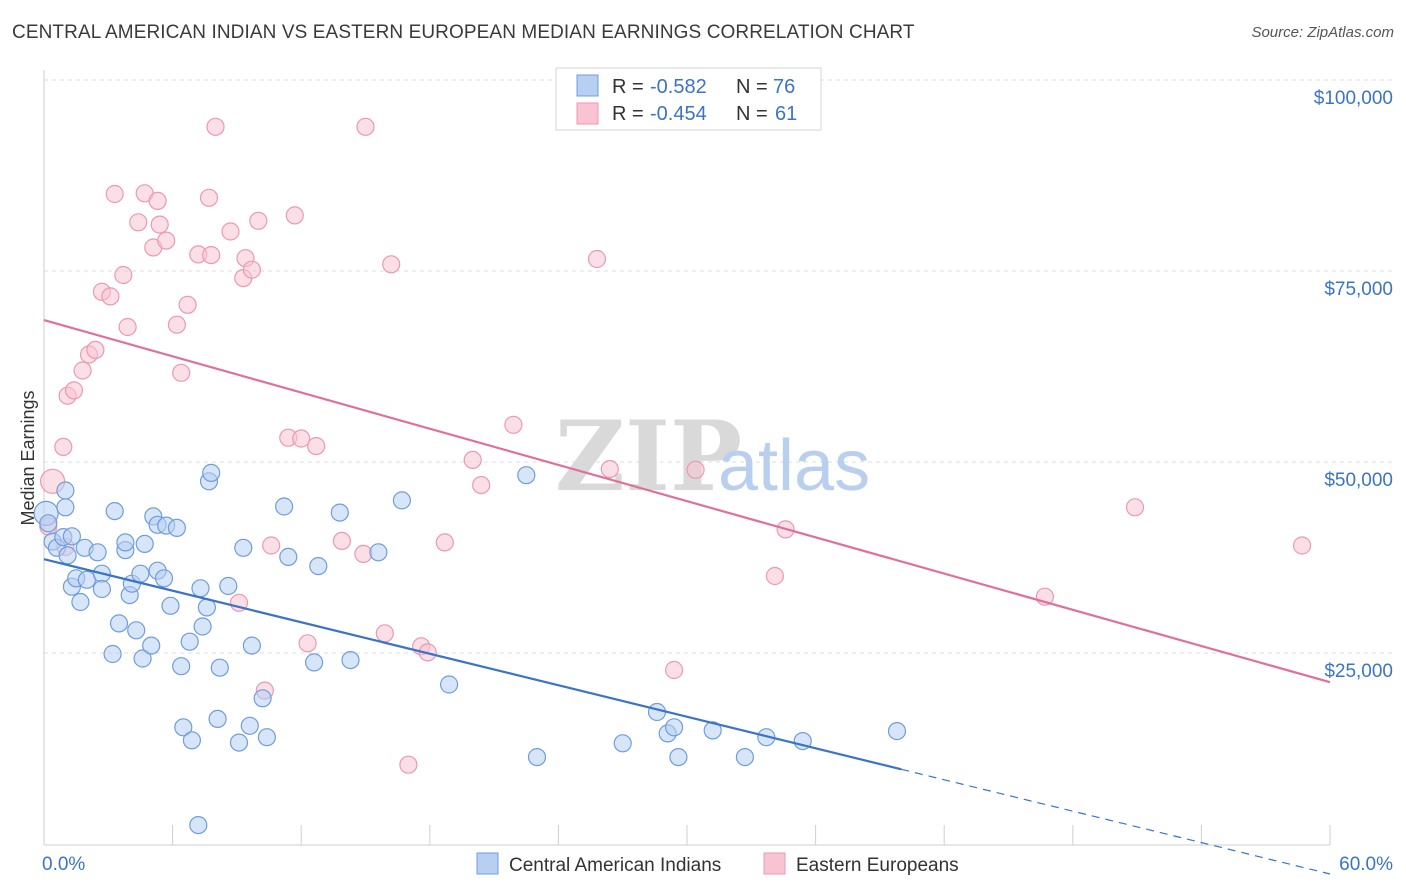  What do you see at coordinates (1322, 32) in the screenshot?
I see `chart-source: Source: ZipAtlas.com` at bounding box center [1322, 32].